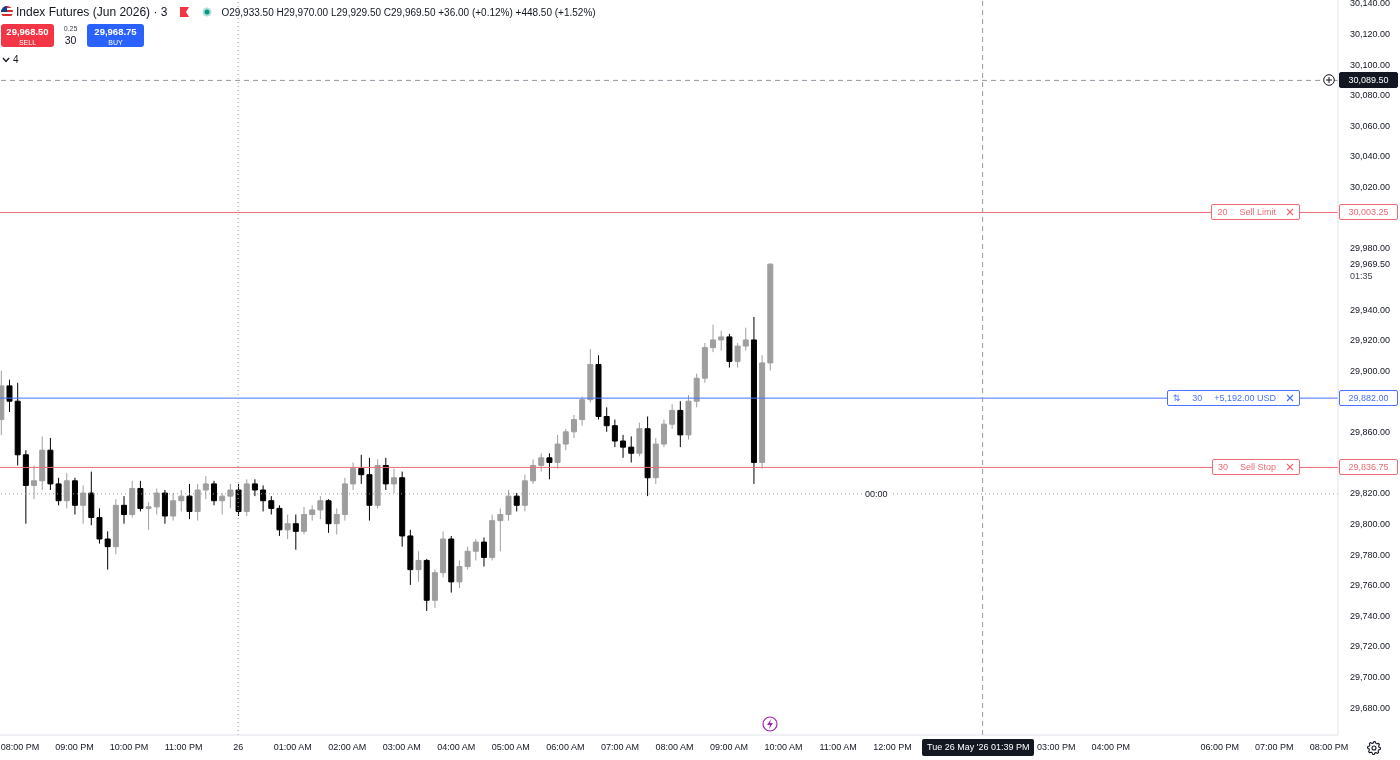  What do you see at coordinates (978, 747) in the screenshot?
I see `ref-line-label: Tue 26 May '26 01:39 PM` at bounding box center [978, 747].